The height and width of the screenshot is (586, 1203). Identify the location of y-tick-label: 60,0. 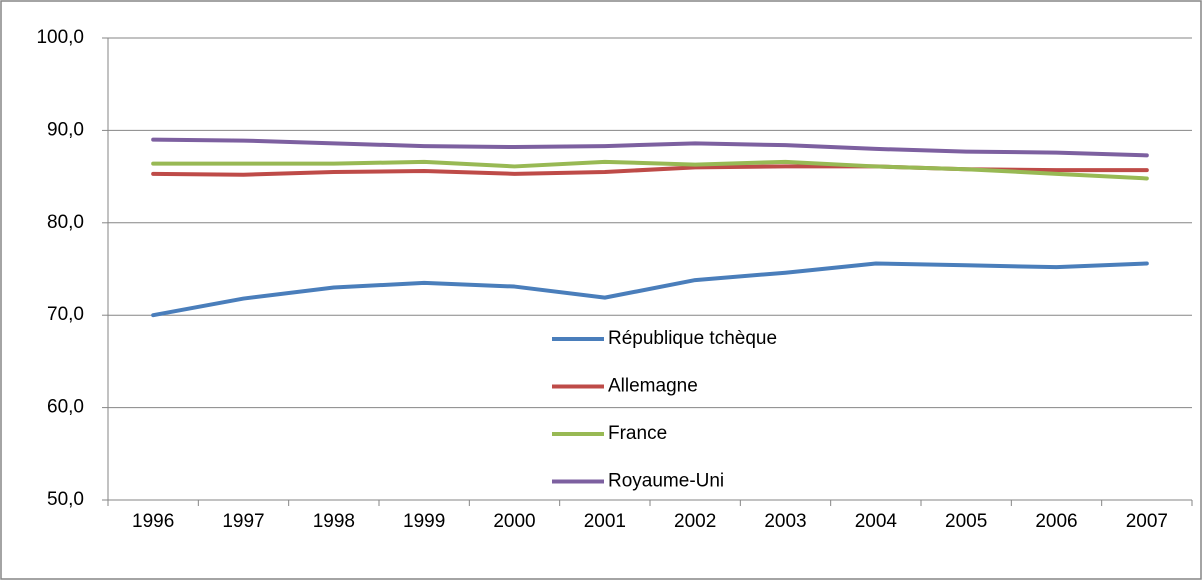
(65, 407).